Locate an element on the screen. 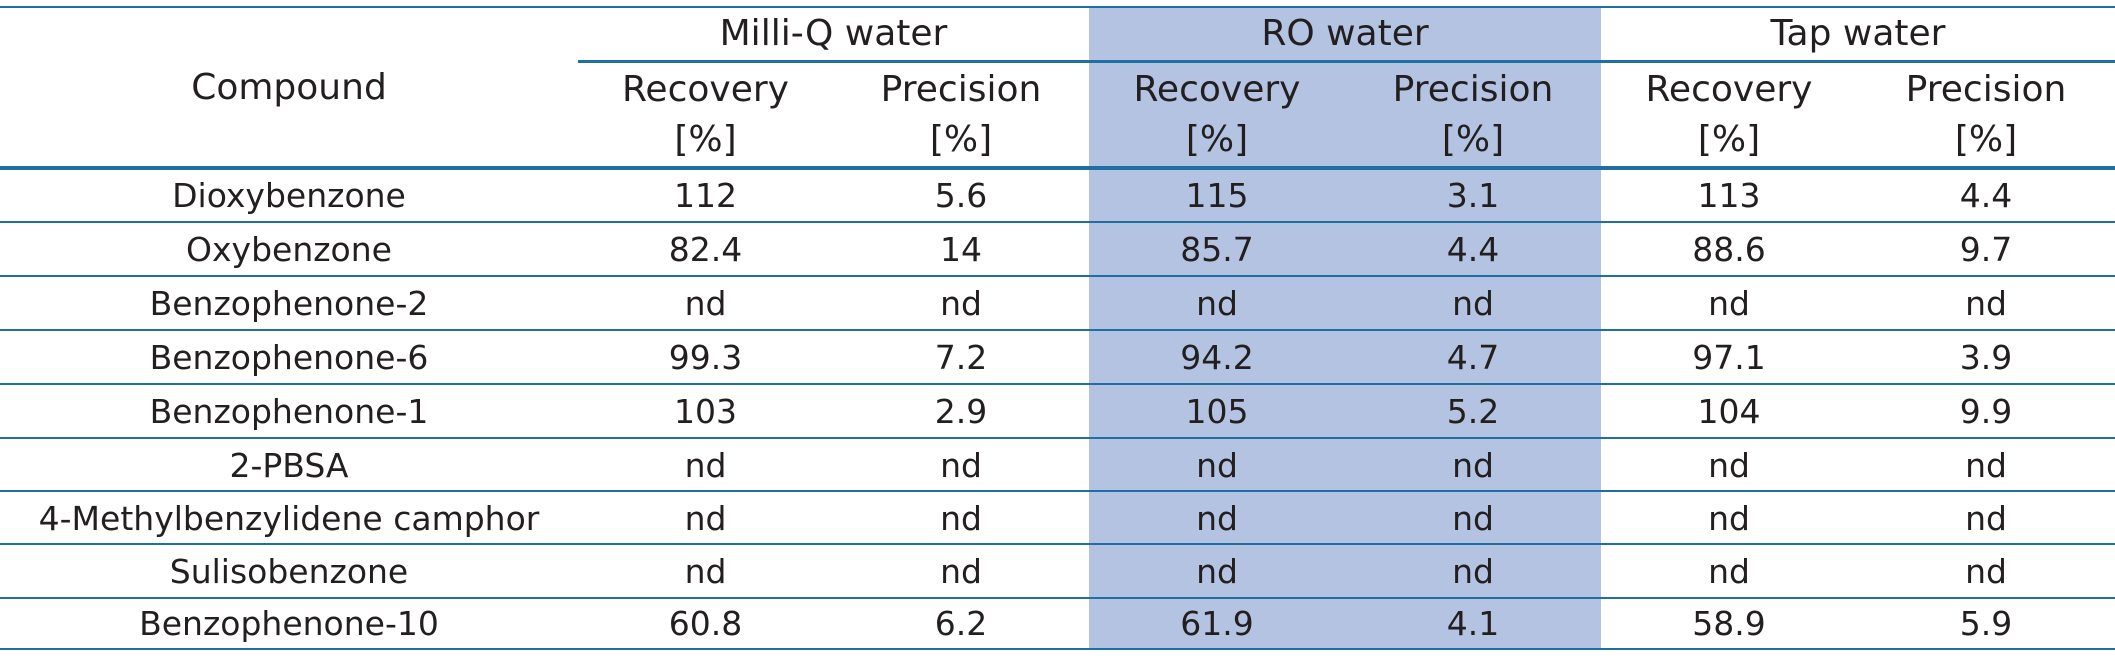  group-header-milliq: Milli-Q water is located at coordinates (833, 33).